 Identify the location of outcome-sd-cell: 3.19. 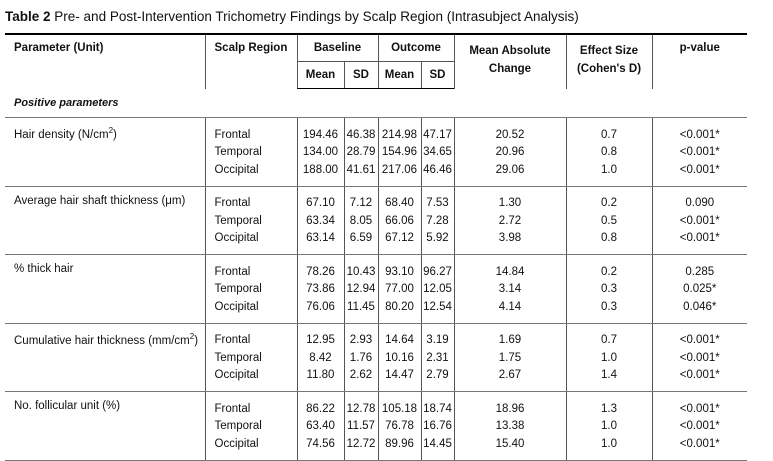
(437, 336).